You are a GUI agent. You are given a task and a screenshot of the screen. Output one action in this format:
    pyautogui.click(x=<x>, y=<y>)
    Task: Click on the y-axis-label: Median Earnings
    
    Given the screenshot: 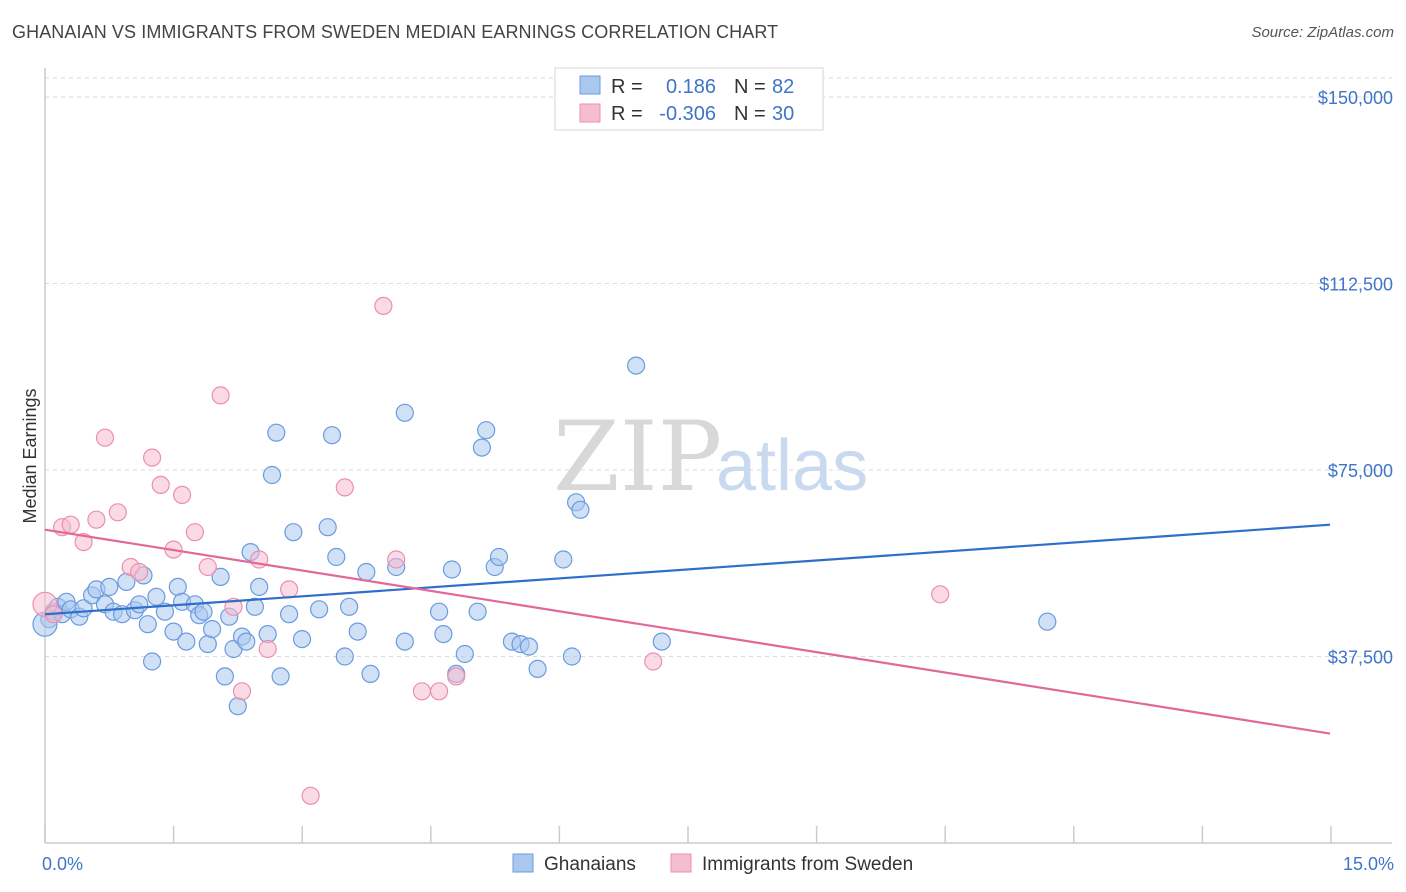 What is the action you would take?
    pyautogui.click(x=30, y=455)
    